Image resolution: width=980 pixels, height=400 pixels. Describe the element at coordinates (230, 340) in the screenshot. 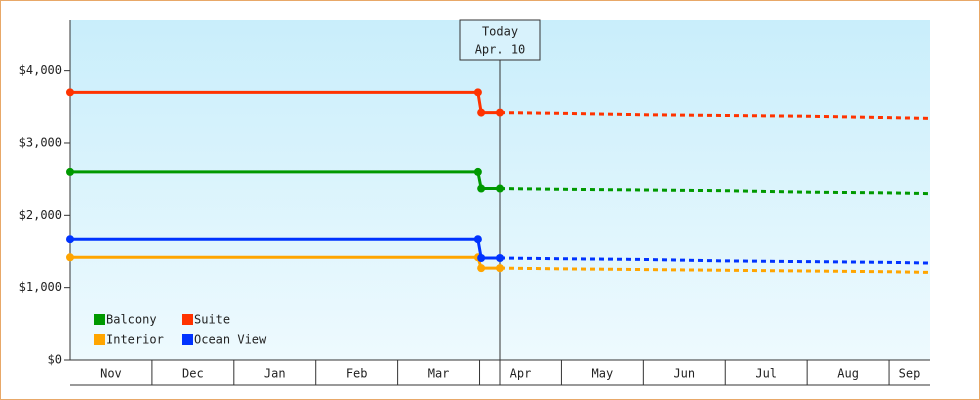

I see `legend-label: Ocean View` at that location.